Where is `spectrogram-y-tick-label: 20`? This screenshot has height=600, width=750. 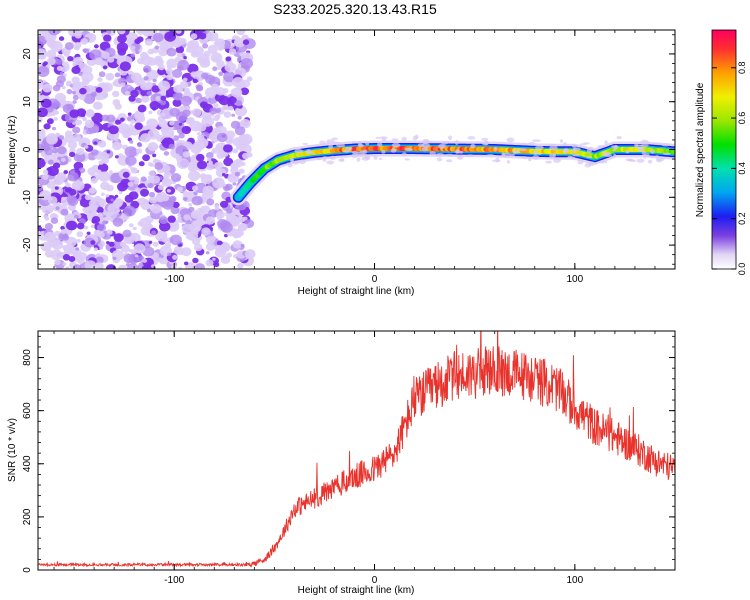 spectrogram-y-tick-label: 20 is located at coordinates (27, 54).